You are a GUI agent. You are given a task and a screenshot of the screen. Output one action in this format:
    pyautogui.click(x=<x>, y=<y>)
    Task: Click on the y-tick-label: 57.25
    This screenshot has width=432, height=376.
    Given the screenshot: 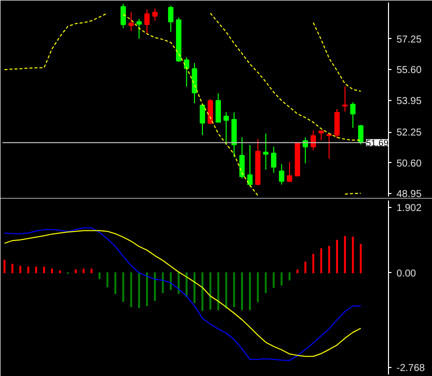 What is the action you would take?
    pyautogui.click(x=409, y=40)
    